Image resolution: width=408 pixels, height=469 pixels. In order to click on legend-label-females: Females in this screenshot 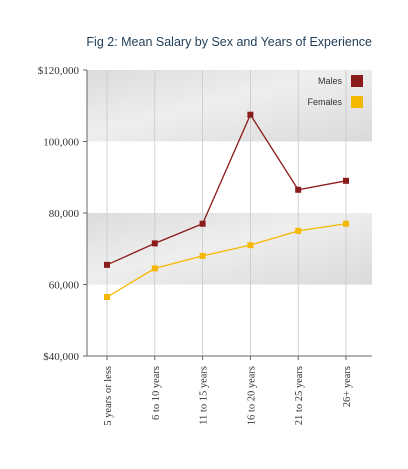, I will do `click(324, 102)`.